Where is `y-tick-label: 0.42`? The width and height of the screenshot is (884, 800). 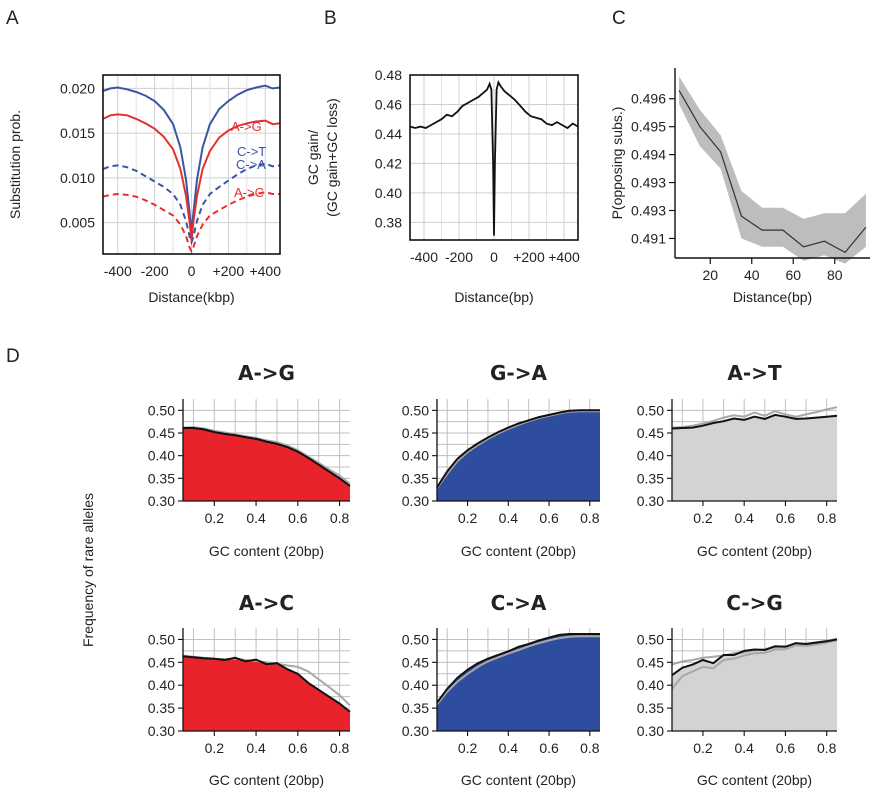
y-tick-label: 0.42 is located at coordinates (388, 163).